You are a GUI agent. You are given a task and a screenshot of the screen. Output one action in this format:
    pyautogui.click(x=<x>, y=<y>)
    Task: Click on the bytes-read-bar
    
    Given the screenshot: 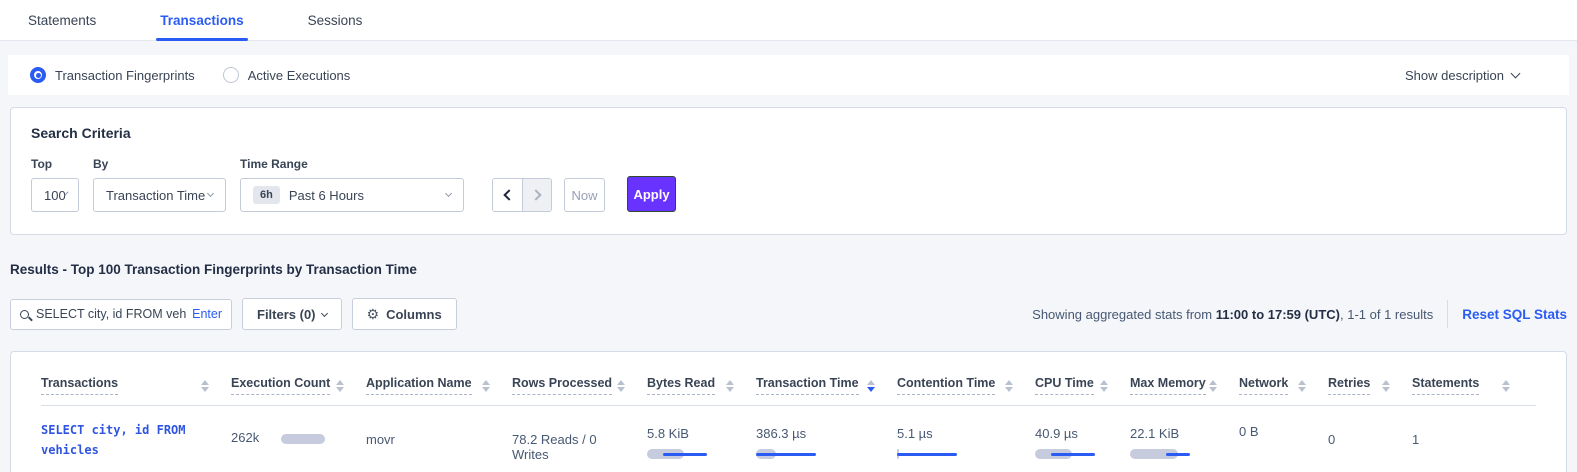 What is the action you would take?
    pyautogui.click(x=678, y=454)
    